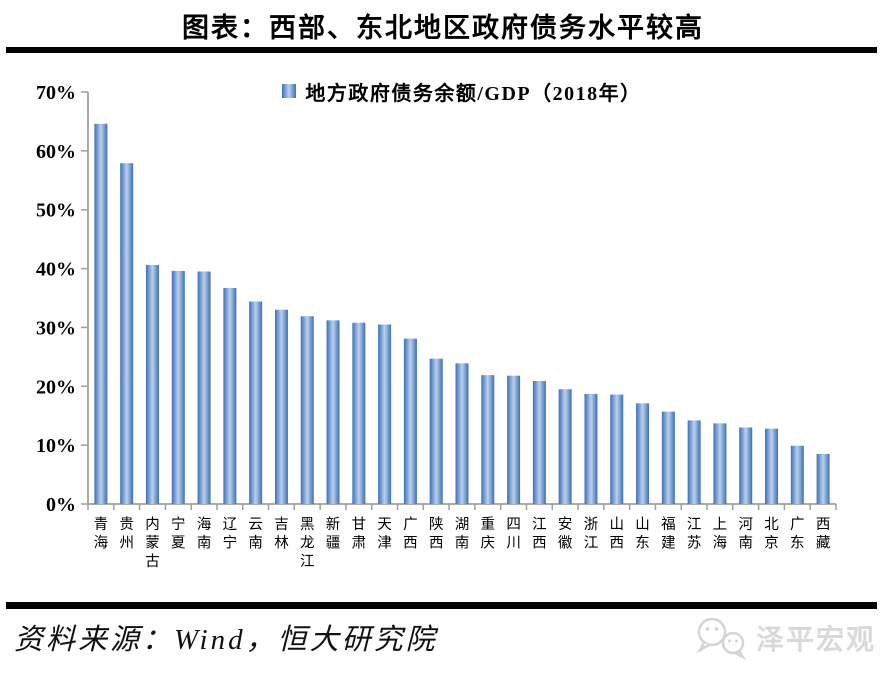 The width and height of the screenshot is (886, 674). I want to click on bar-青海, so click(101, 313).